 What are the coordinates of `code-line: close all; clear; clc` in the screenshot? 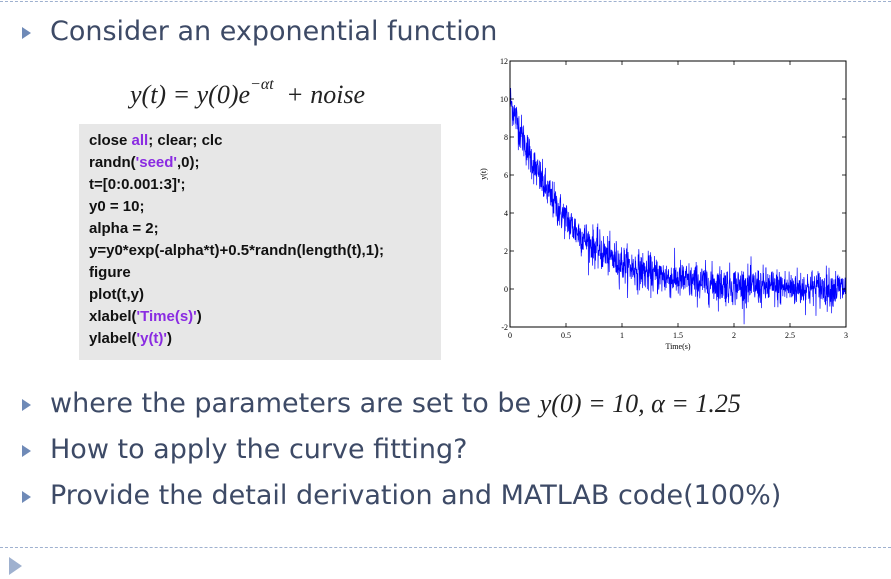 It's located at (155, 140).